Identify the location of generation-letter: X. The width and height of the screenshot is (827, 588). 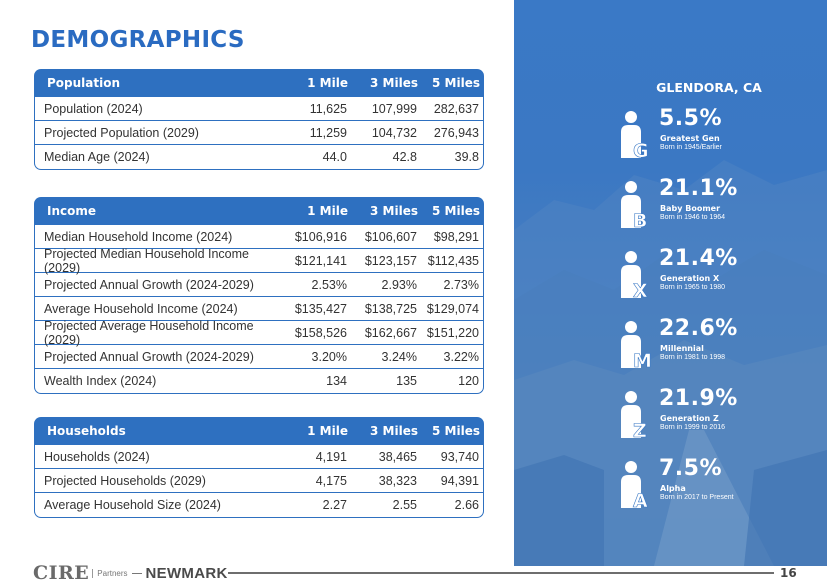
(640, 290).